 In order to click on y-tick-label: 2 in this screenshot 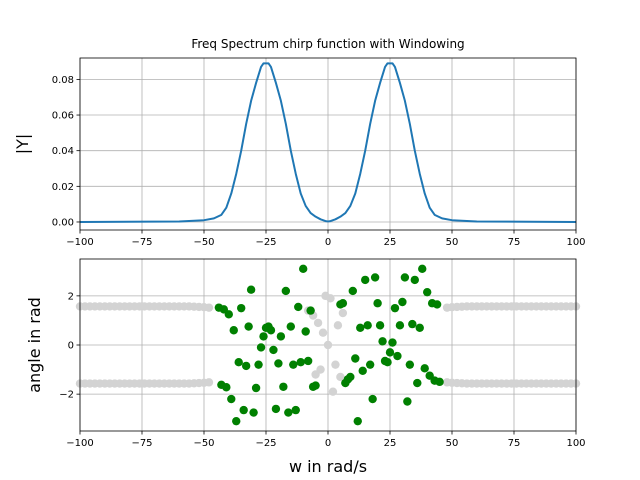, I will do `click(71, 296)`.